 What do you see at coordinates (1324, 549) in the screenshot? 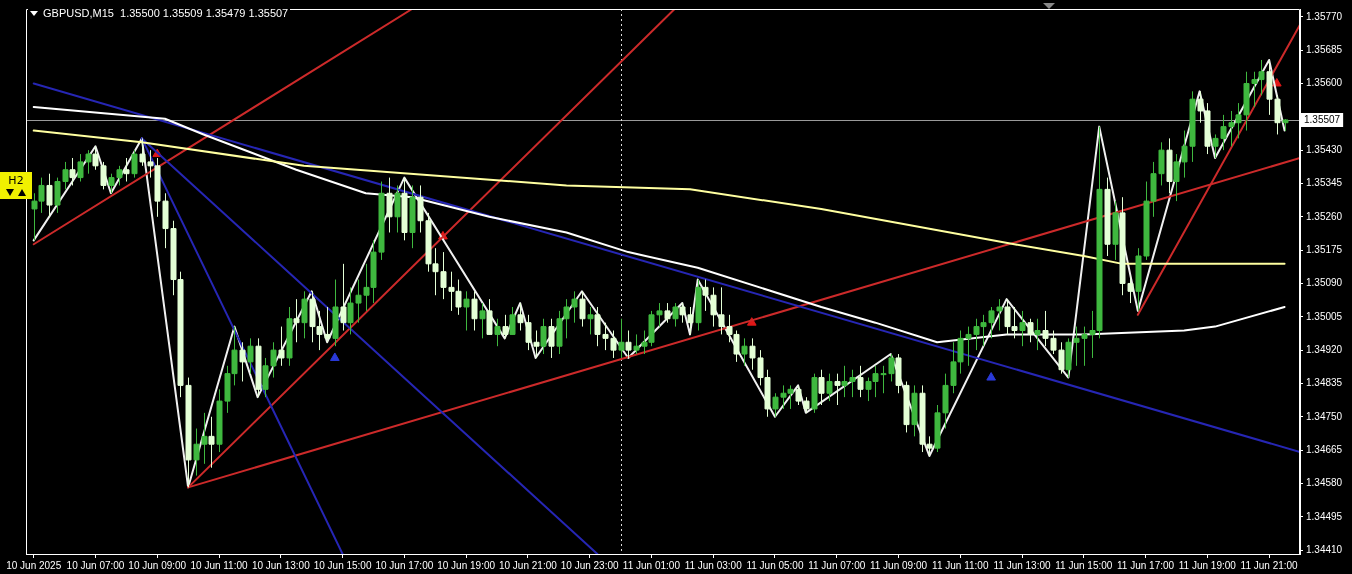
I see `y-tick-label: 1.34410` at bounding box center [1324, 549].